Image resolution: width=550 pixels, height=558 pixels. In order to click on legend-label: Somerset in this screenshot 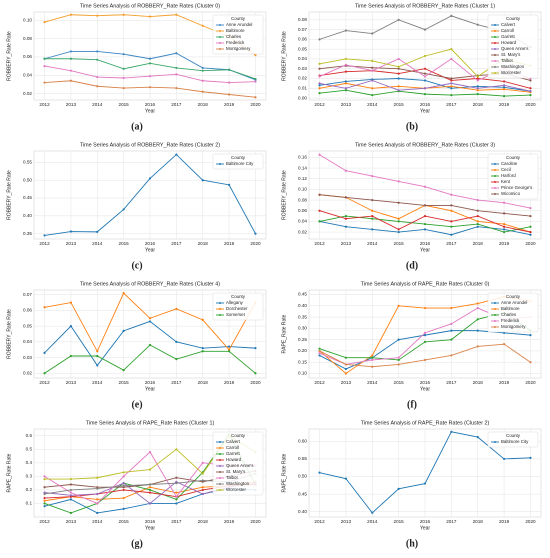, I will do `click(236, 314)`.